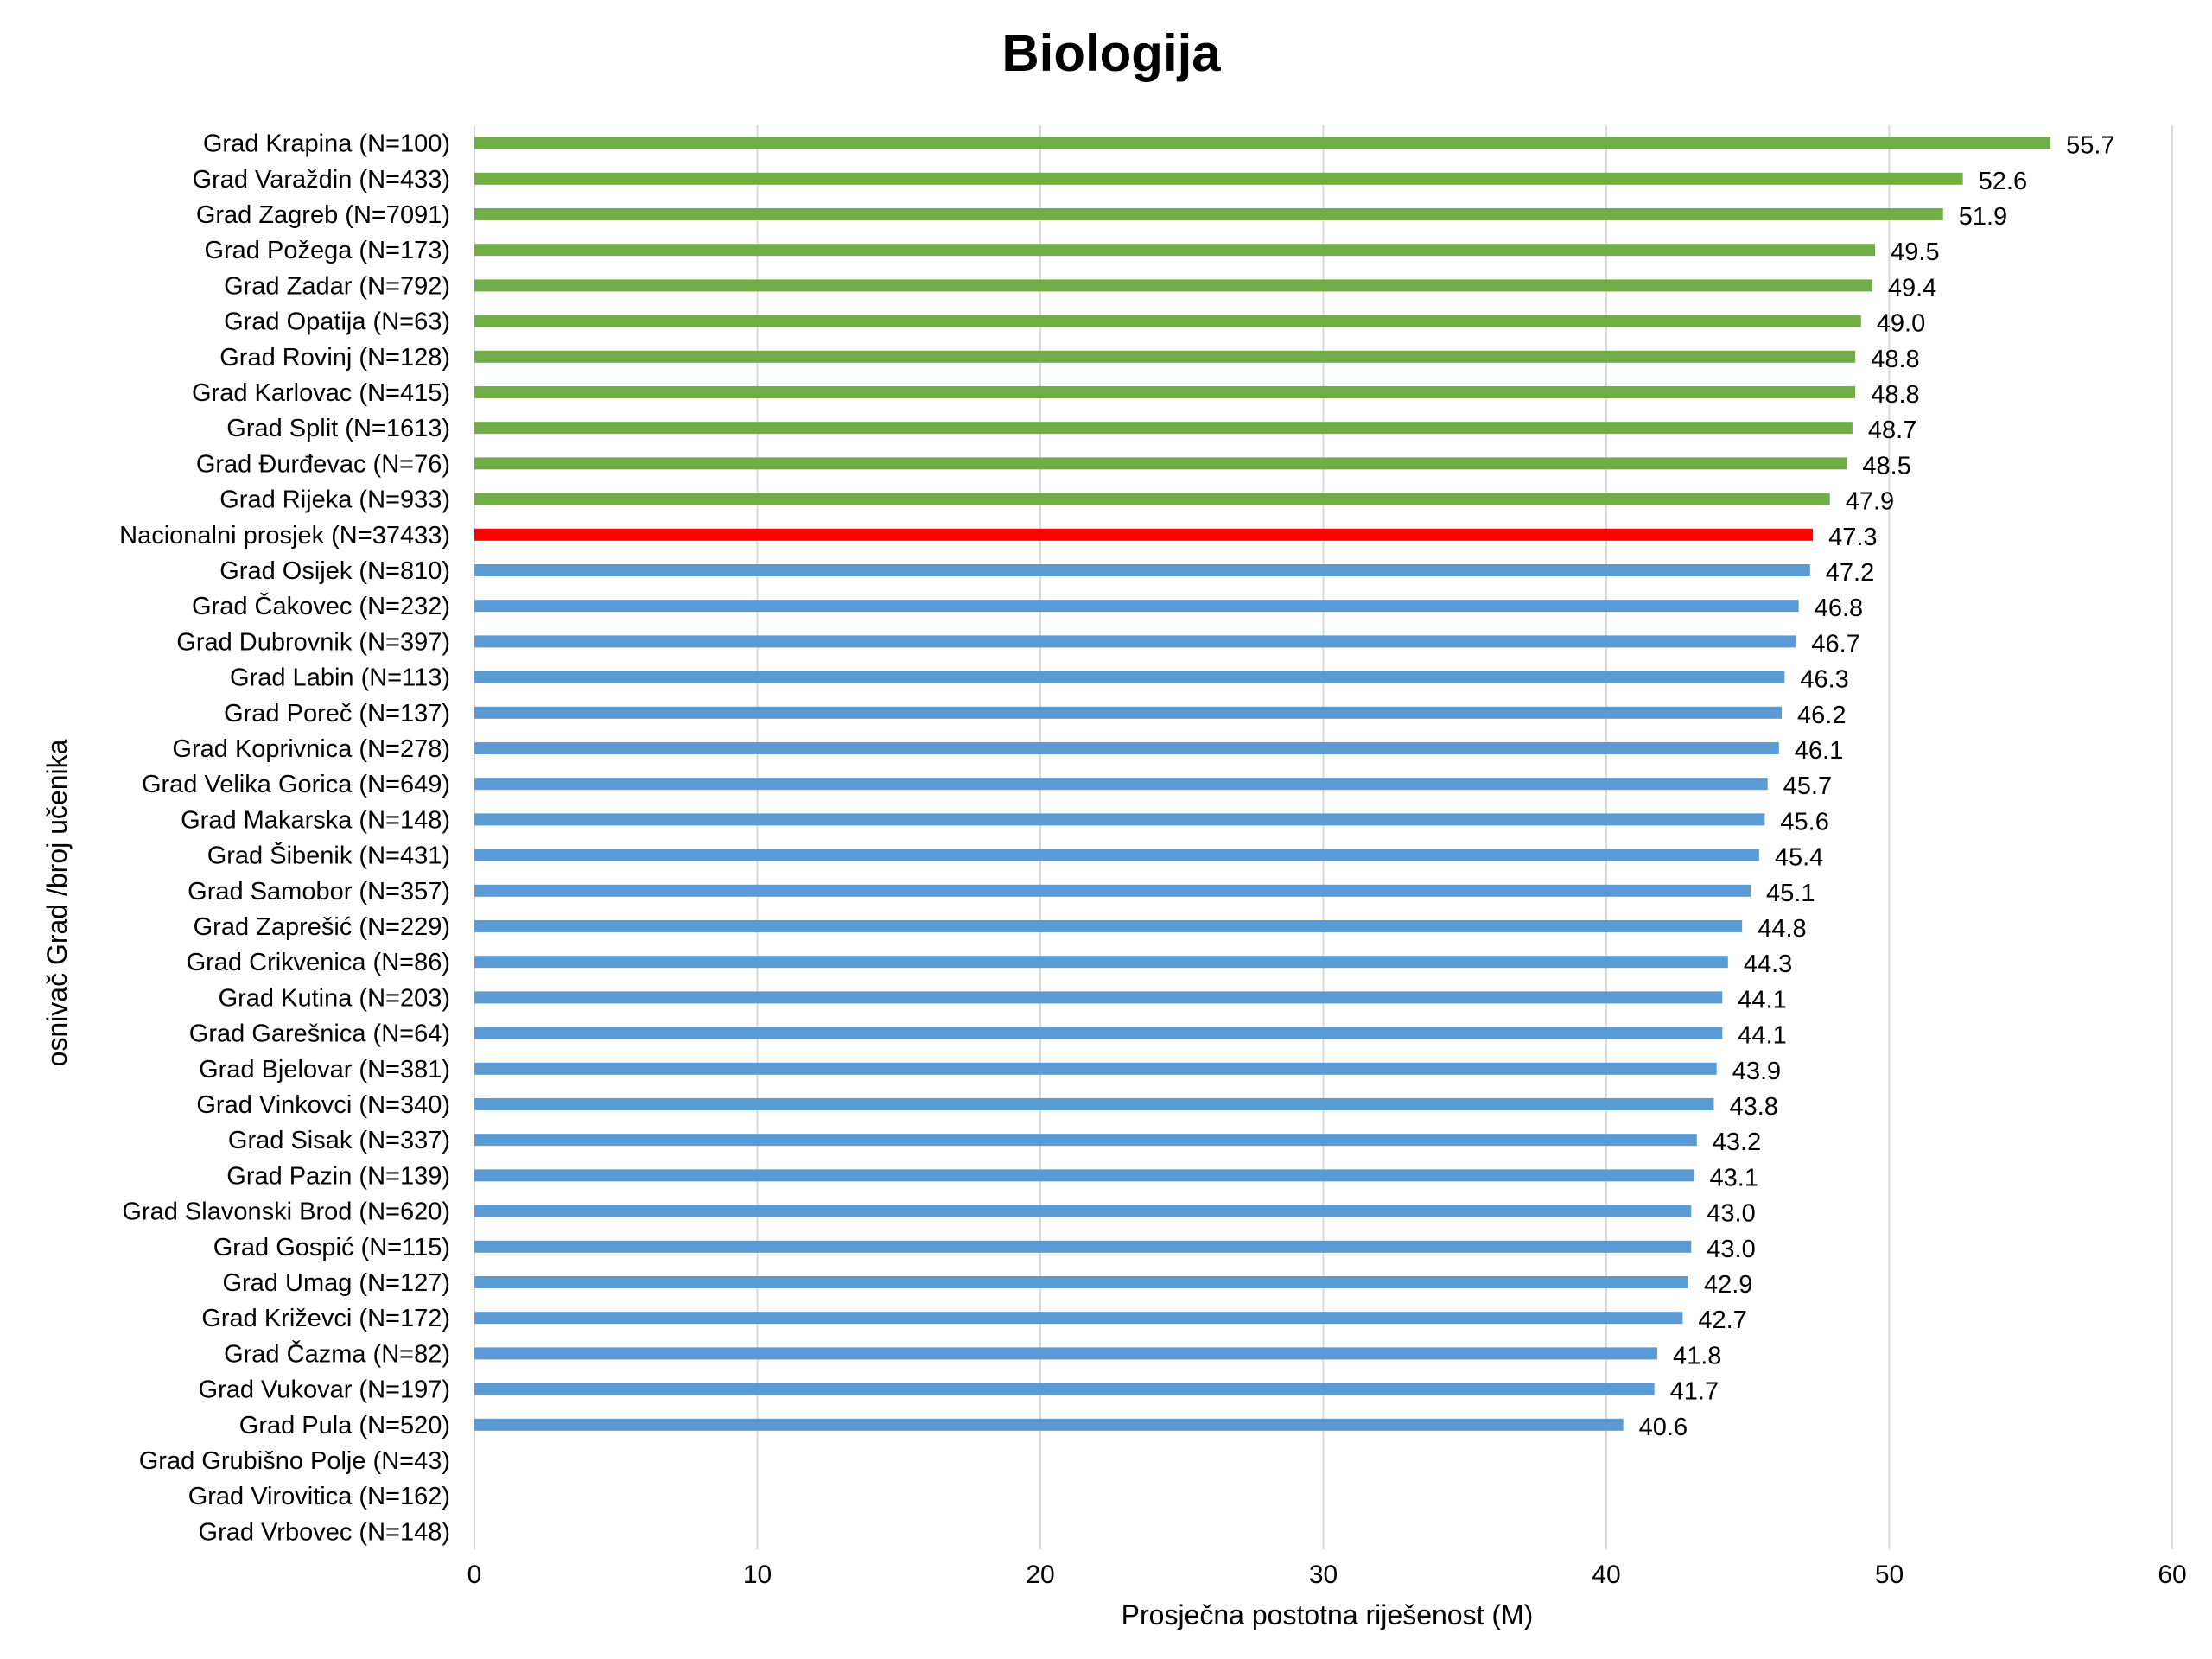 This screenshot has width=2212, height=1659. What do you see at coordinates (2172, 1574) in the screenshot?
I see `x-tick-label: 60` at bounding box center [2172, 1574].